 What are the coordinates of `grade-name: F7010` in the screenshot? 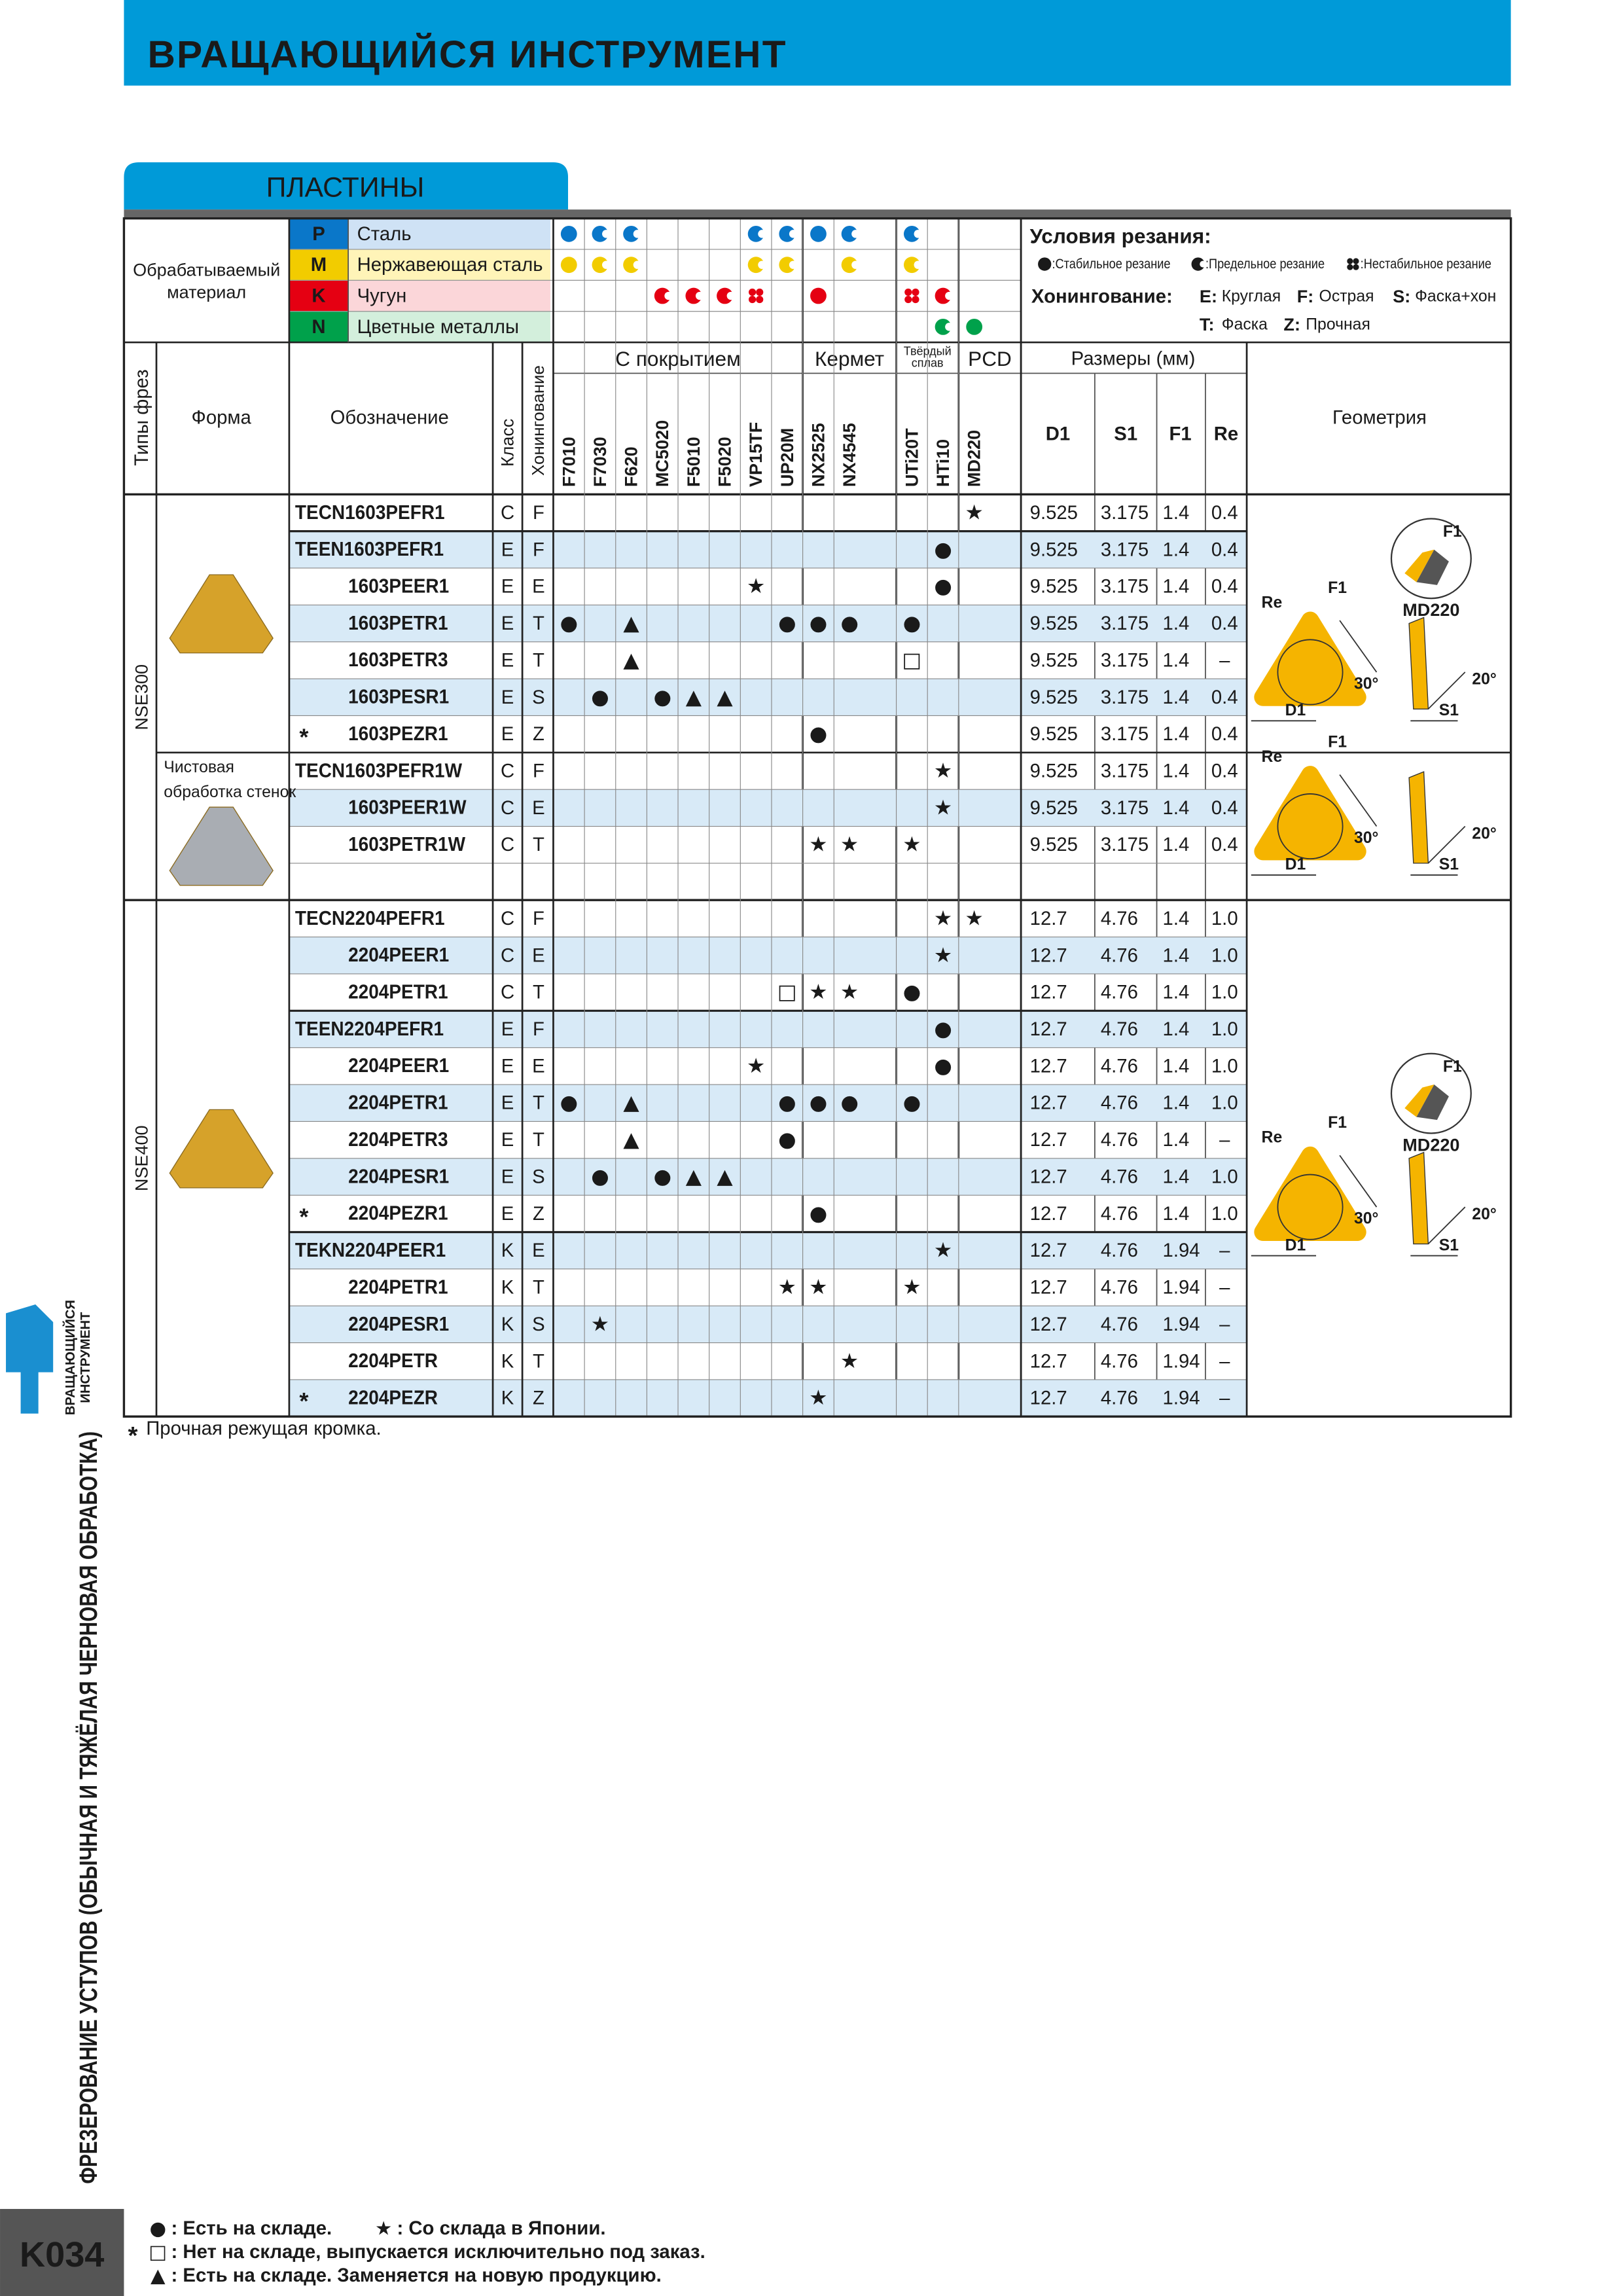 It's located at (569, 462).